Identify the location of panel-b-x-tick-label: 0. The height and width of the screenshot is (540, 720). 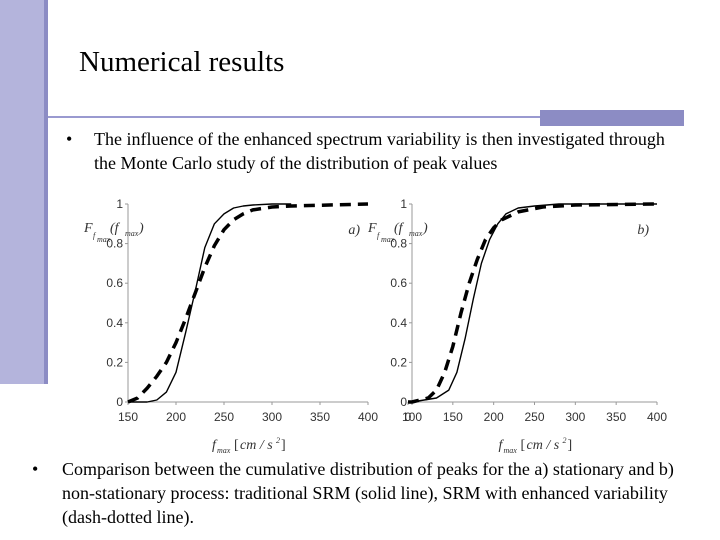
(408, 417).